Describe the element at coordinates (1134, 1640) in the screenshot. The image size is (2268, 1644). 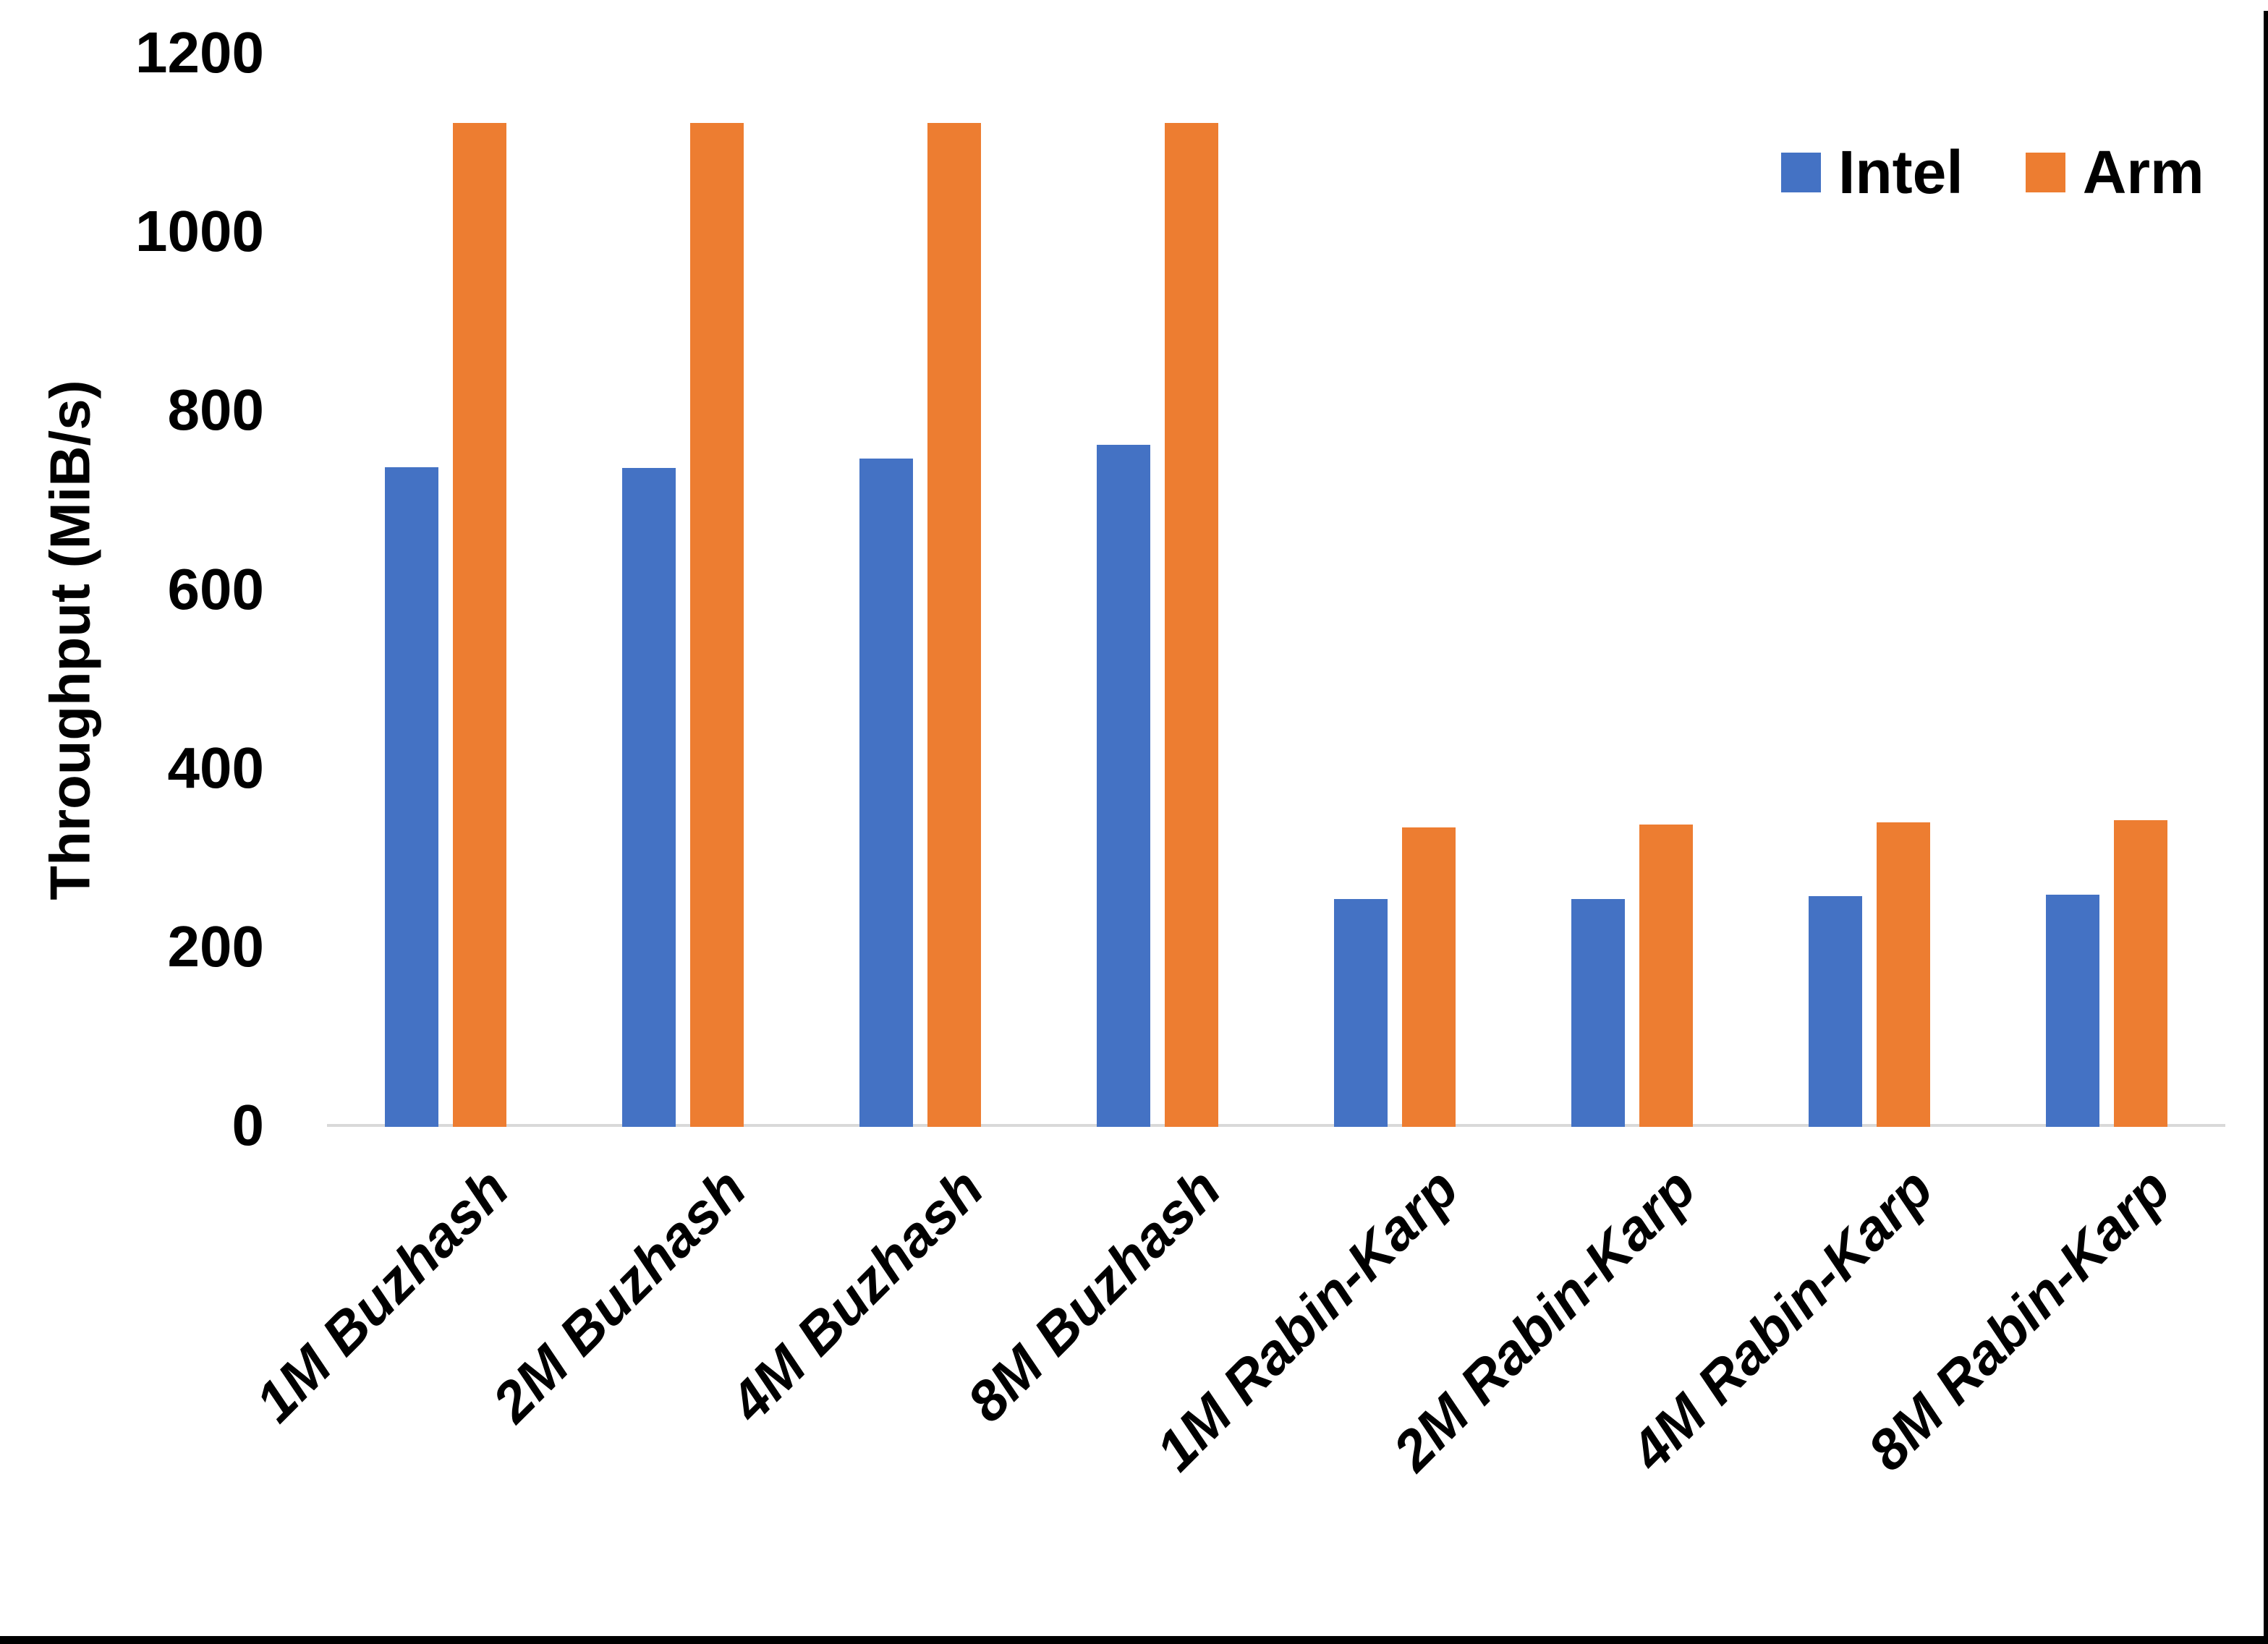
I see `bottom-border` at that location.